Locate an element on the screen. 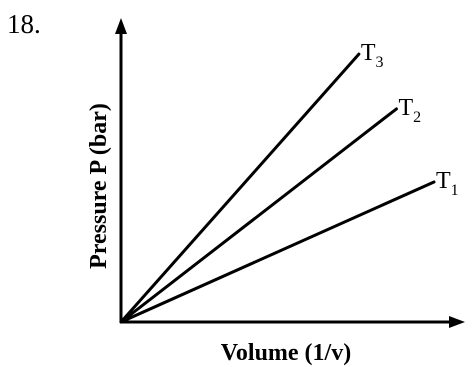  series-label-subscript: 3 is located at coordinates (380, 62).